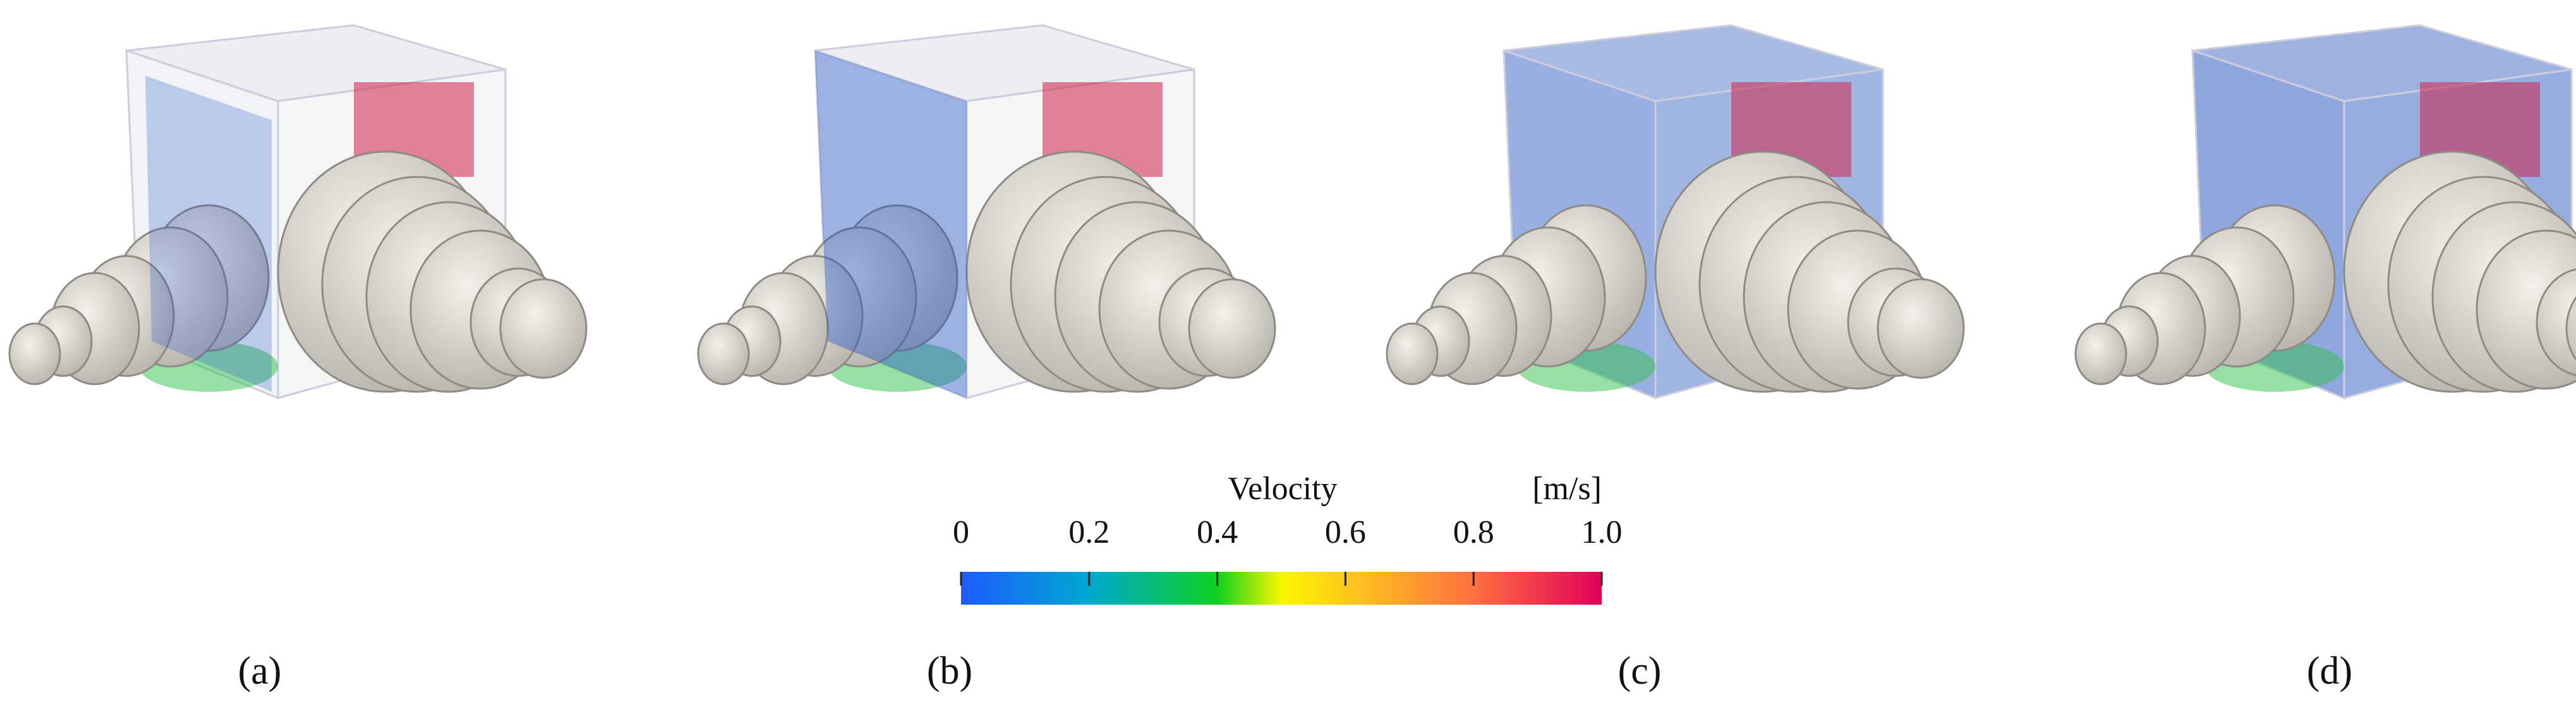 This screenshot has width=2576, height=714. Describe the element at coordinates (1217, 532) in the screenshot. I see `tick-label: 0.4` at that location.